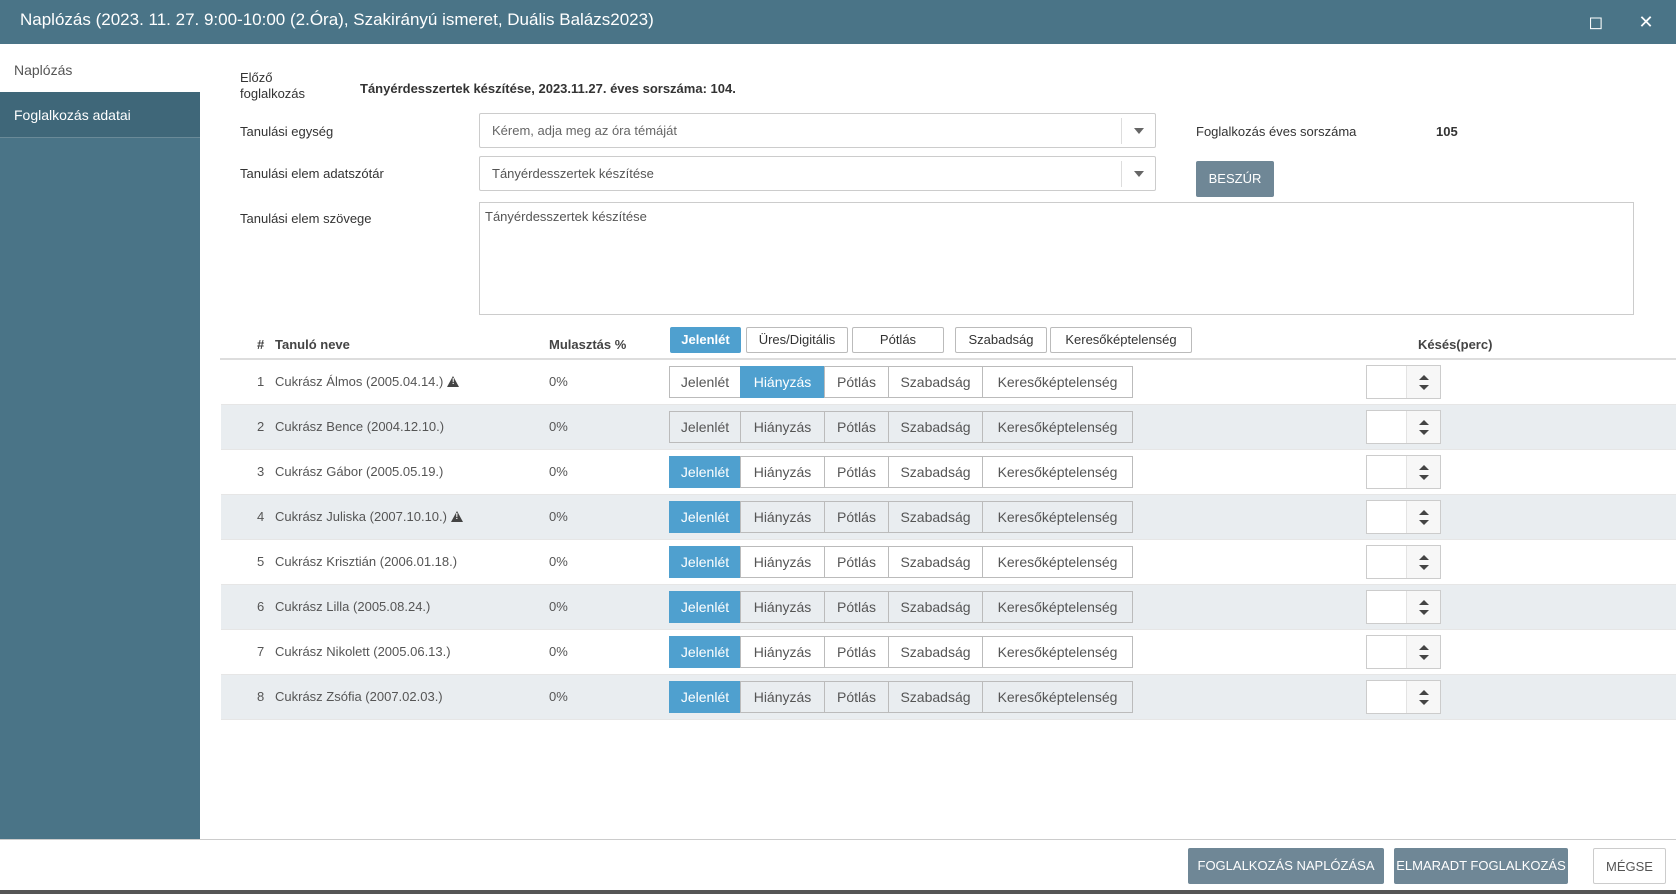  Describe the element at coordinates (1001, 340) in the screenshot. I see `bulk-szabadsag-toggle: Szabadság` at that location.